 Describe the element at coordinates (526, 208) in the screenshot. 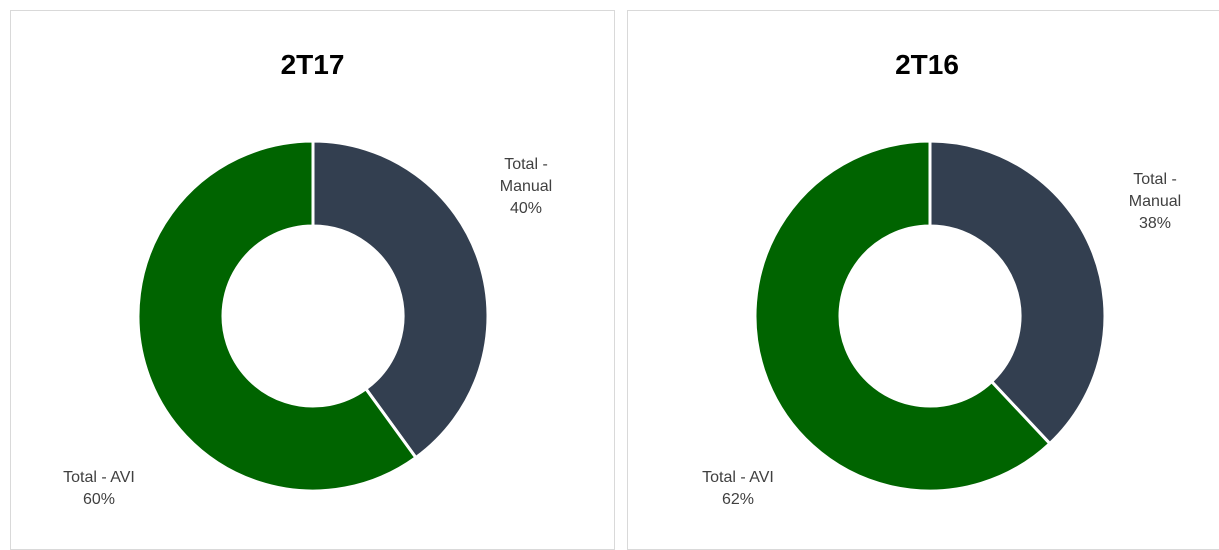

I see `label-value: 40%` at that location.